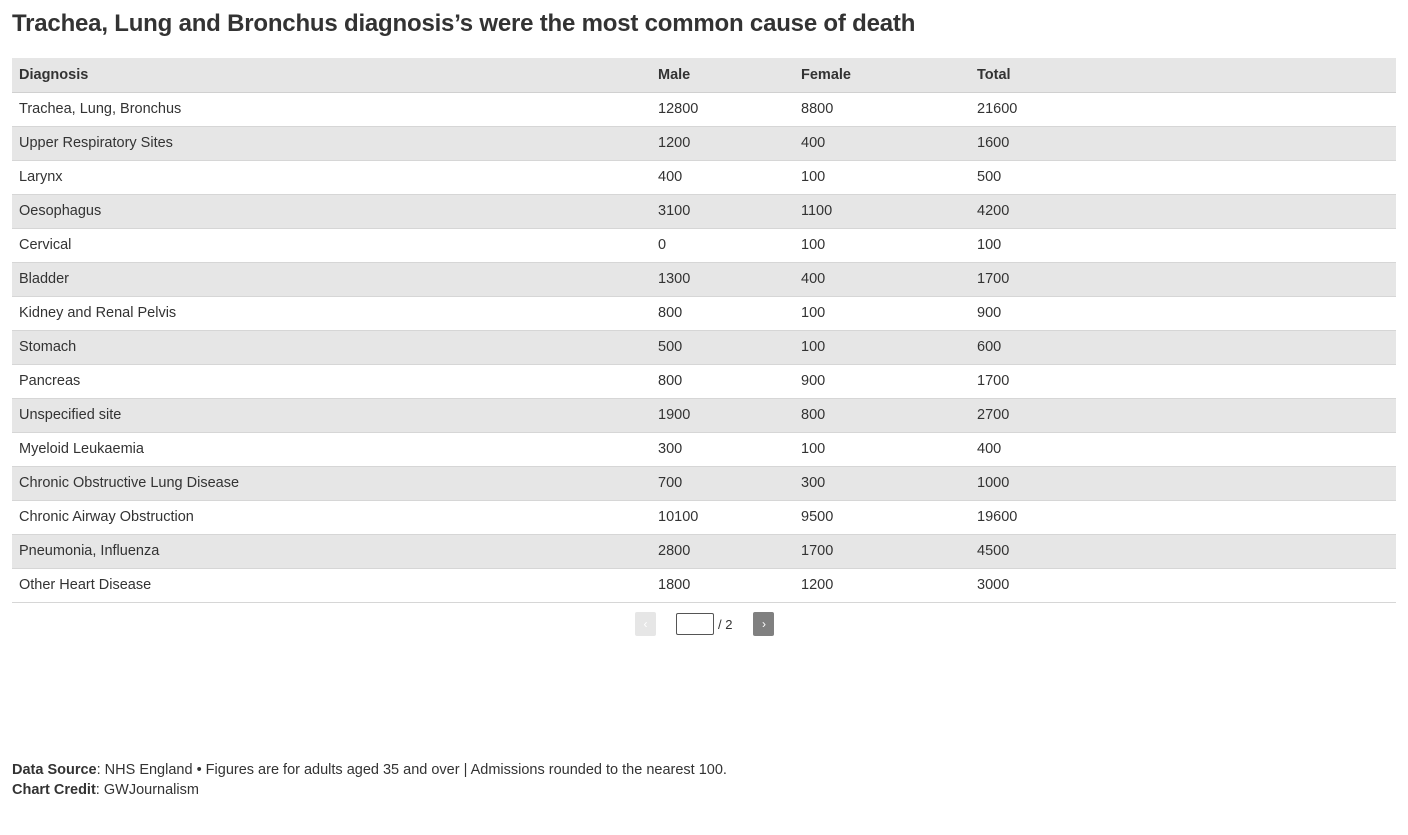  What do you see at coordinates (331, 211) in the screenshot?
I see `diagnosis-cell: Oesophagus` at bounding box center [331, 211].